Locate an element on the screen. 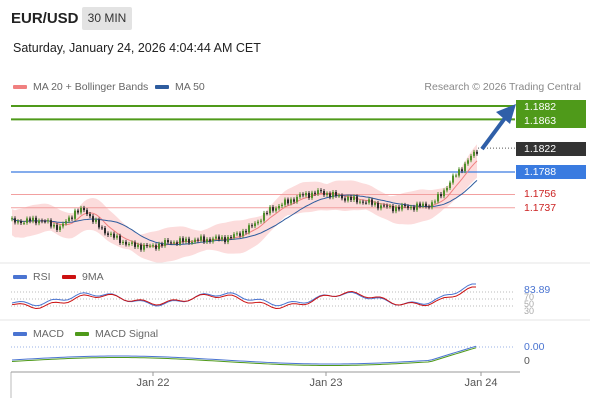 This screenshot has width=590, height=400. level-label-last-price: 1.1822 is located at coordinates (551, 149).